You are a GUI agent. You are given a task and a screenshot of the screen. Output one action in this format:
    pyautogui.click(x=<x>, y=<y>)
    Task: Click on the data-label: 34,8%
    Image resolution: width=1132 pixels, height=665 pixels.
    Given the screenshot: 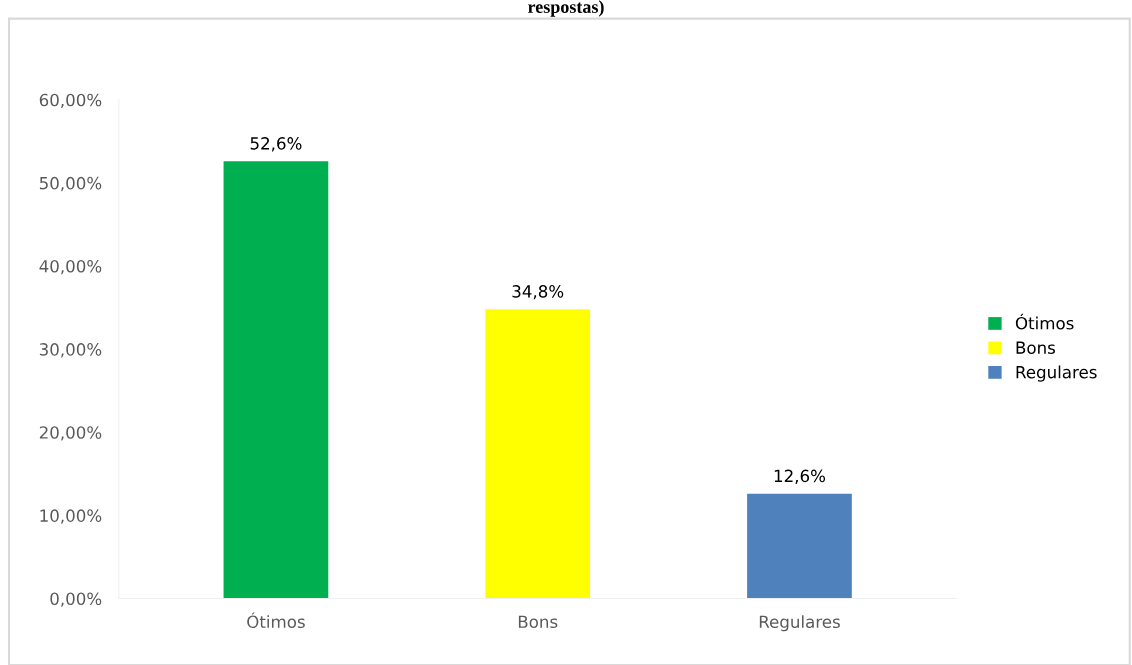 What is the action you would take?
    pyautogui.click(x=538, y=292)
    